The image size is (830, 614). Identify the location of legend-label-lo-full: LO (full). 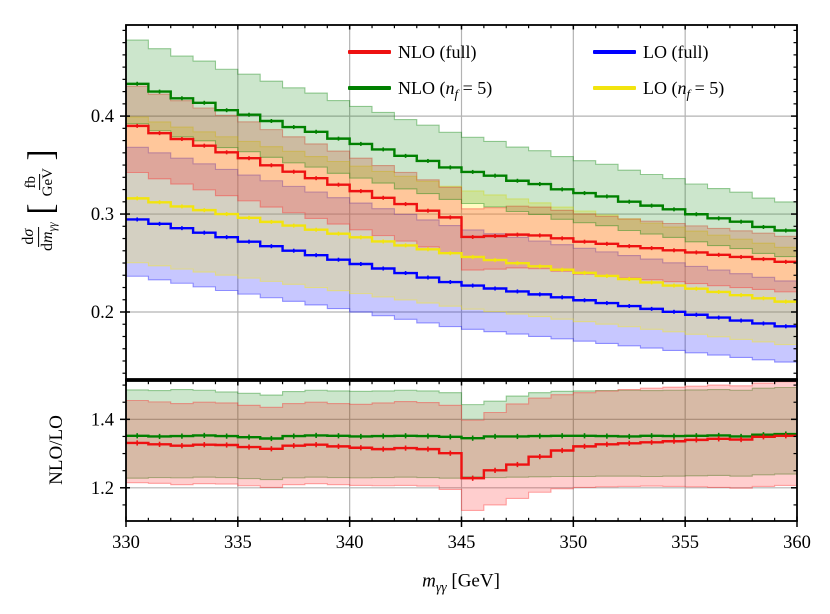
(676, 52).